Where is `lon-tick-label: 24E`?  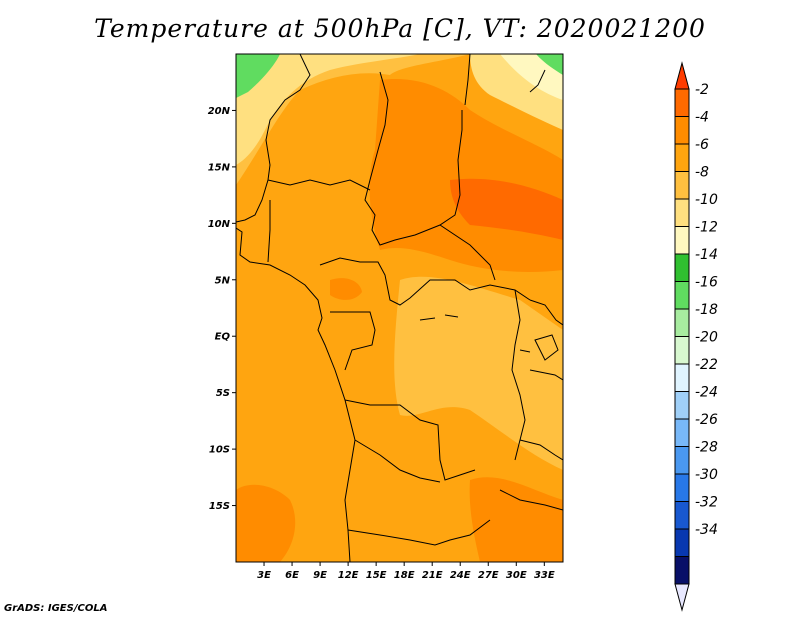
lon-tick-label: 24E is located at coordinates (460, 575).